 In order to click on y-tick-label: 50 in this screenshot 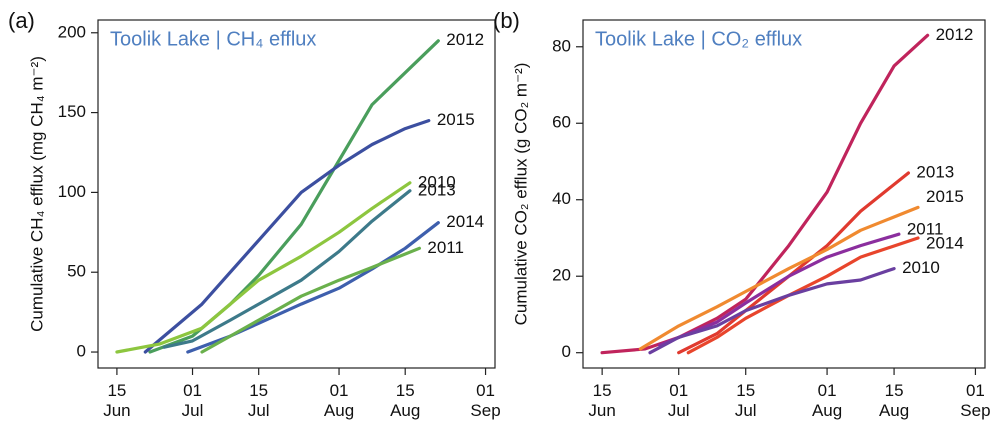, I will do `click(76, 271)`.